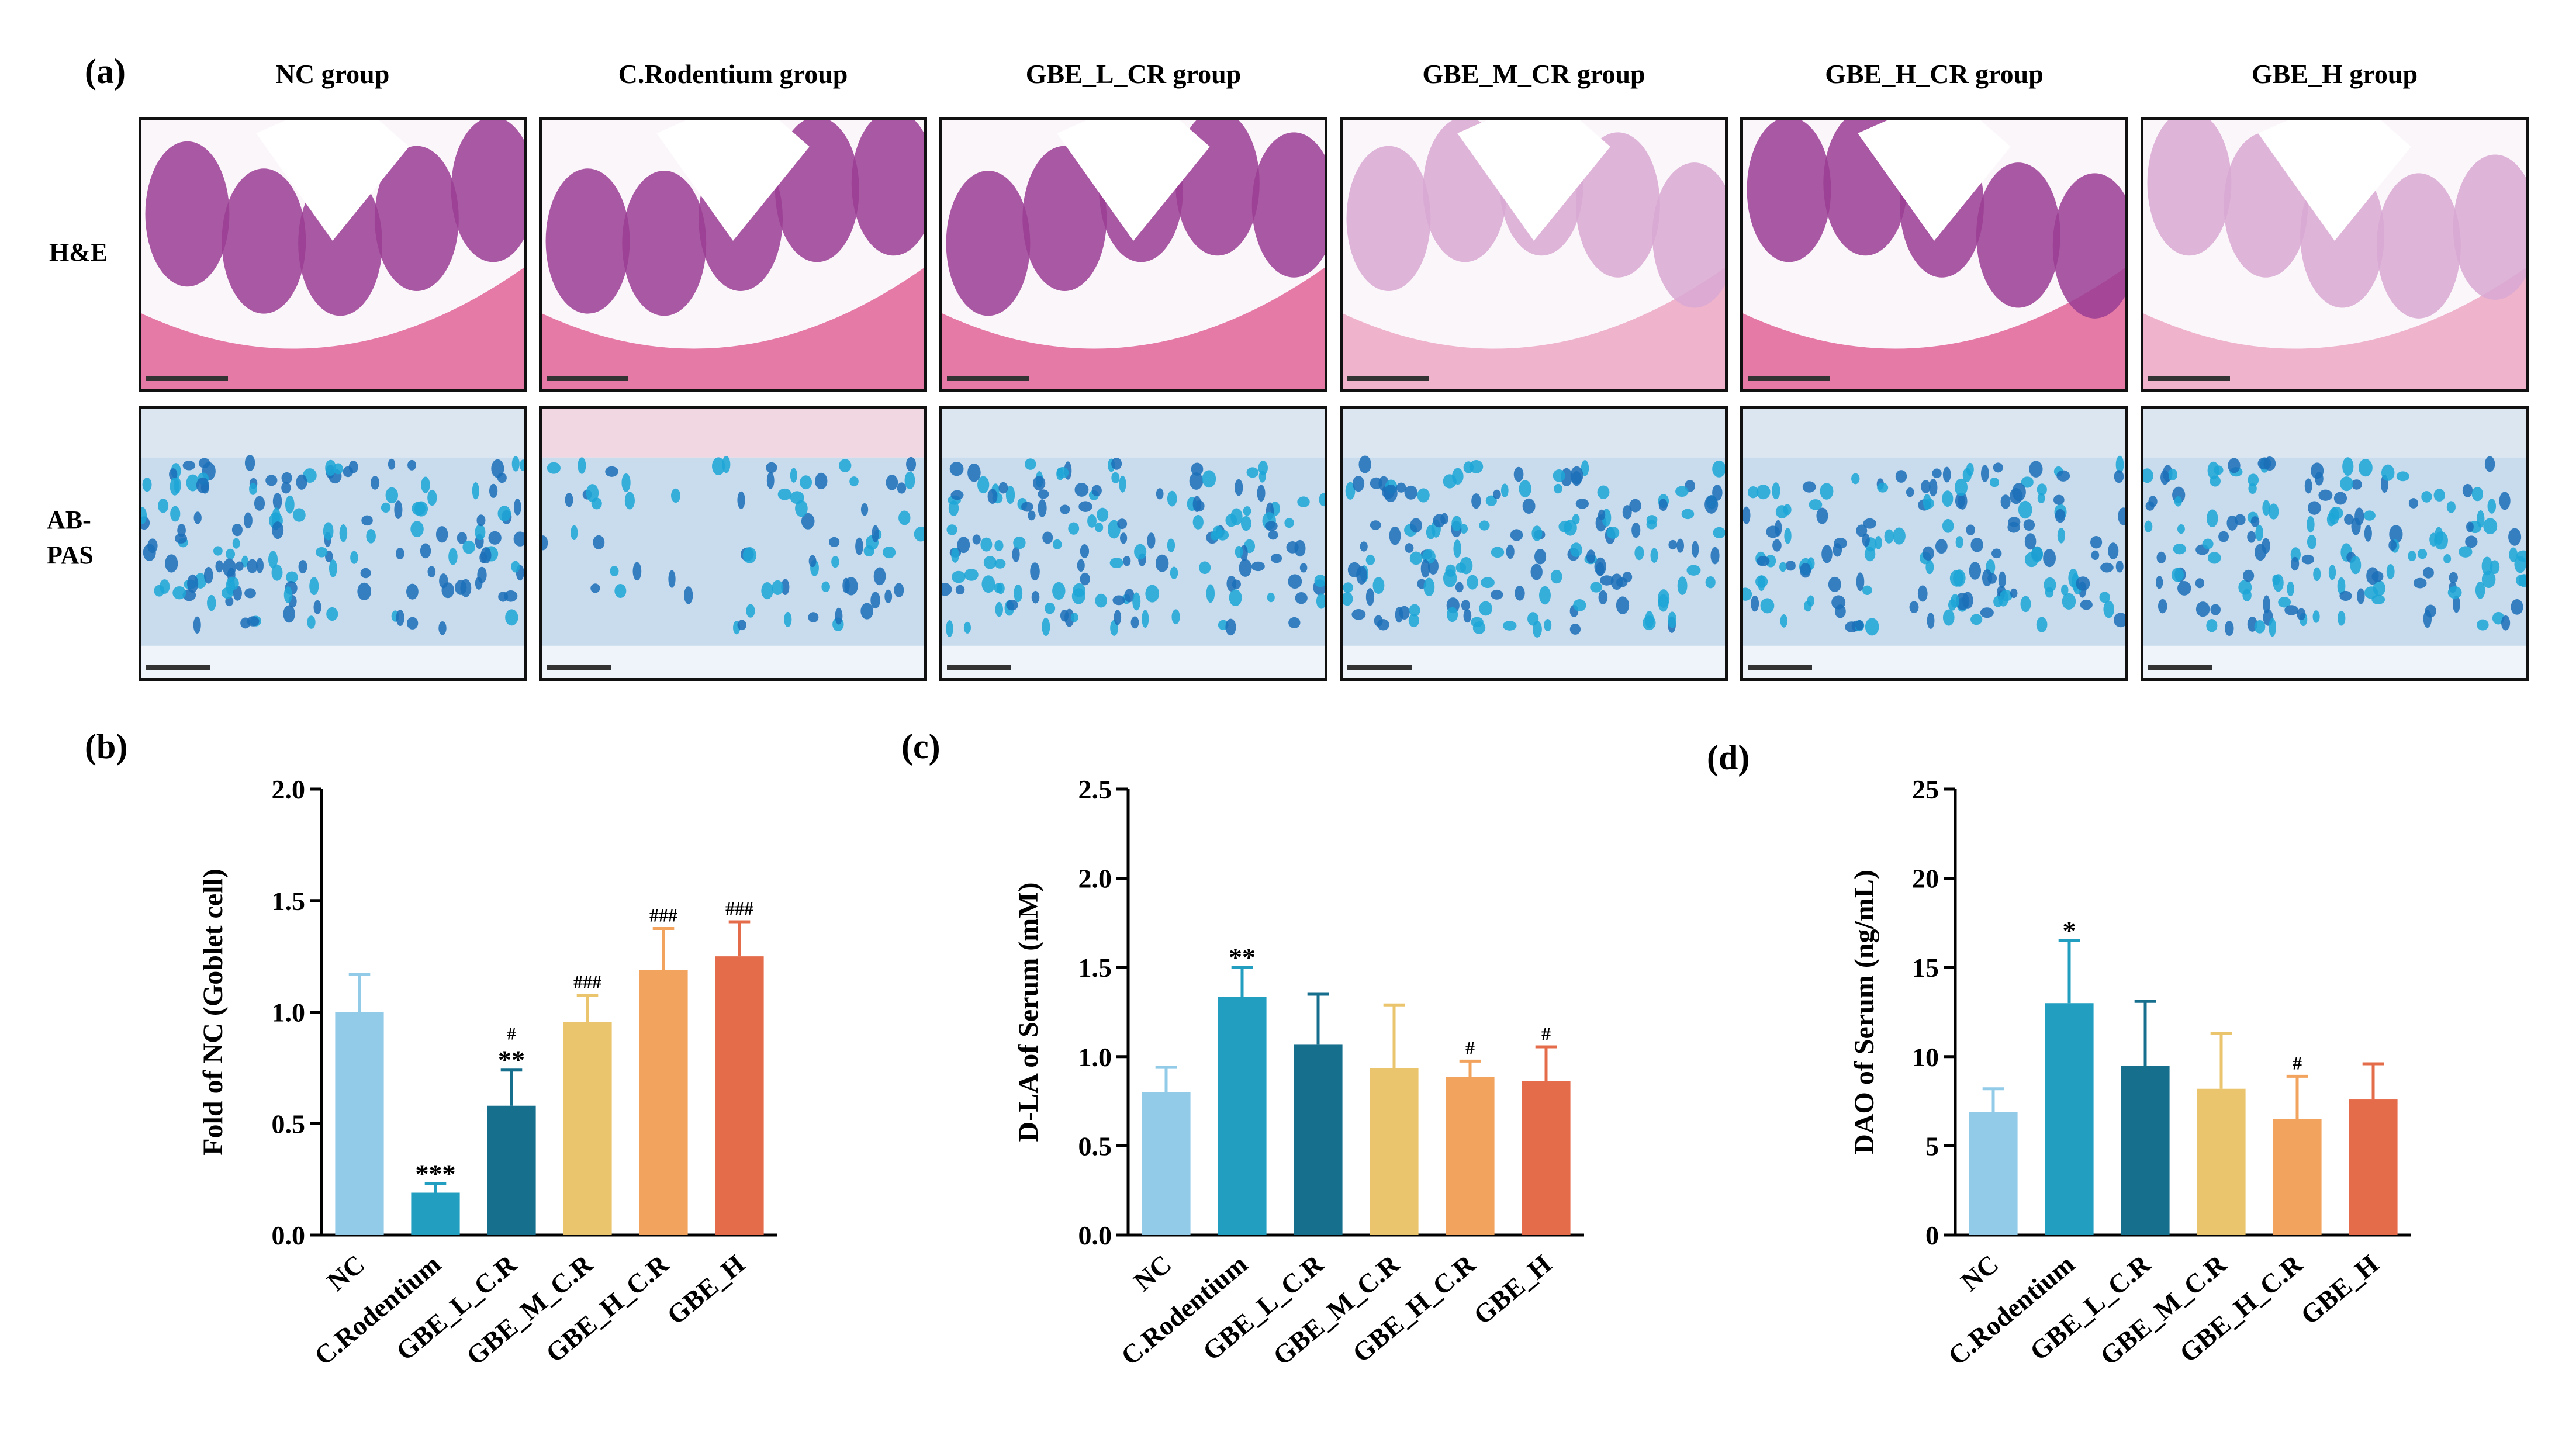  Describe the element at coordinates (332, 74) in the screenshot. I see `group-title: NC group` at that location.